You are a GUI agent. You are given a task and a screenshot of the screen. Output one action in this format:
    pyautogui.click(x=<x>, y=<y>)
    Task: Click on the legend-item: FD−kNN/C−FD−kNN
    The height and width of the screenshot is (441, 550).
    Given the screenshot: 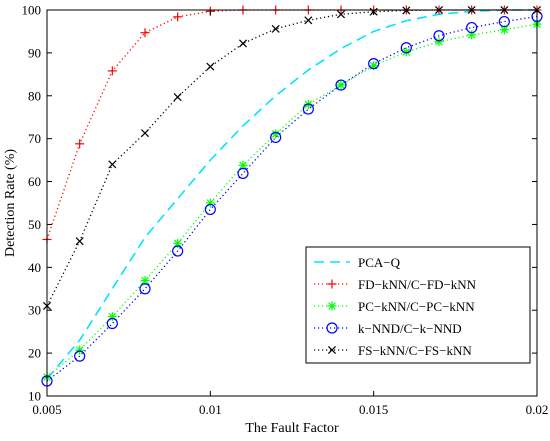 What is the action you would take?
    pyautogui.click(x=395, y=284)
    